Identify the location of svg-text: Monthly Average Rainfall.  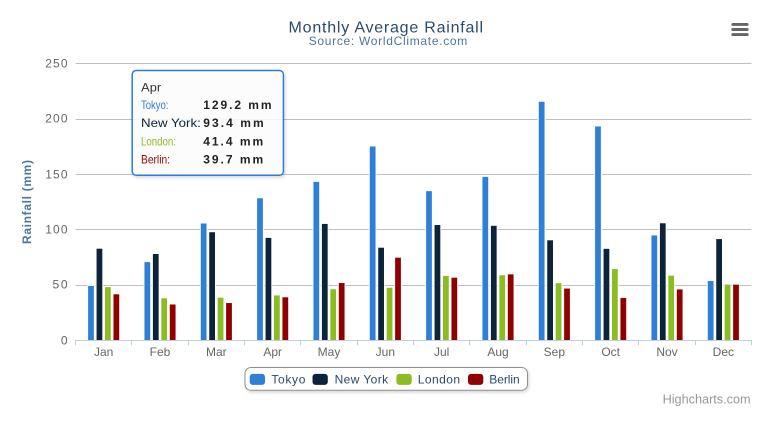
(386, 28).